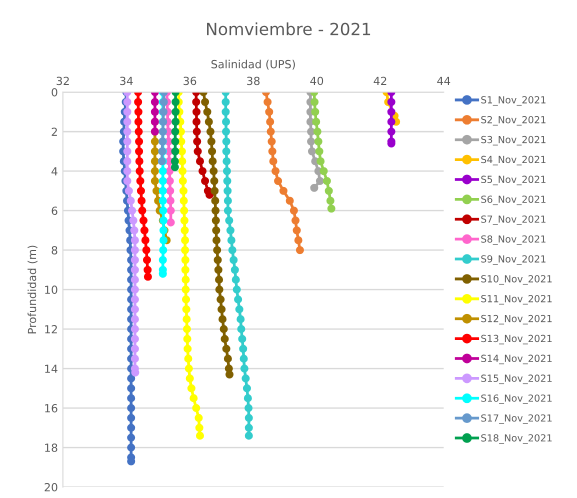 This screenshot has width=577, height=498. What do you see at coordinates (190, 81) in the screenshot?
I see `x-tick-label: 36` at bounding box center [190, 81].